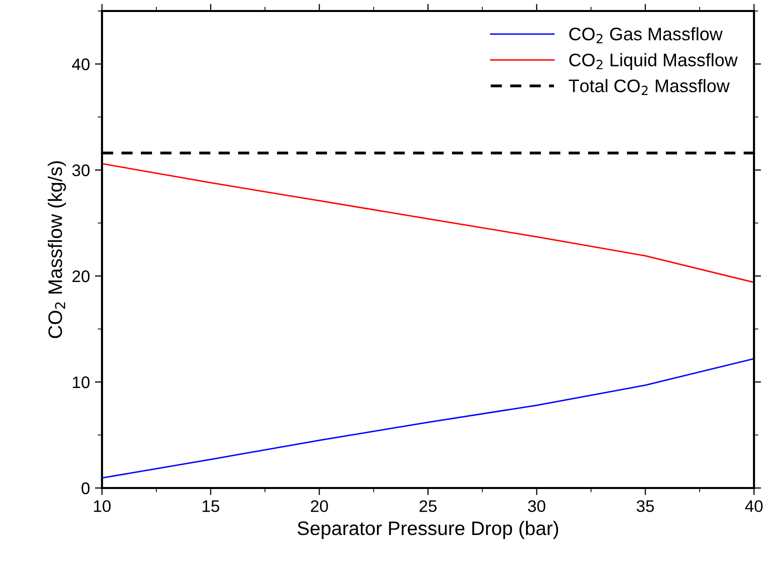 The height and width of the screenshot is (566, 771). What do you see at coordinates (646, 35) in the screenshot?
I see `legend-label: CO$_{2}$ Gas Massflow` at bounding box center [646, 35].